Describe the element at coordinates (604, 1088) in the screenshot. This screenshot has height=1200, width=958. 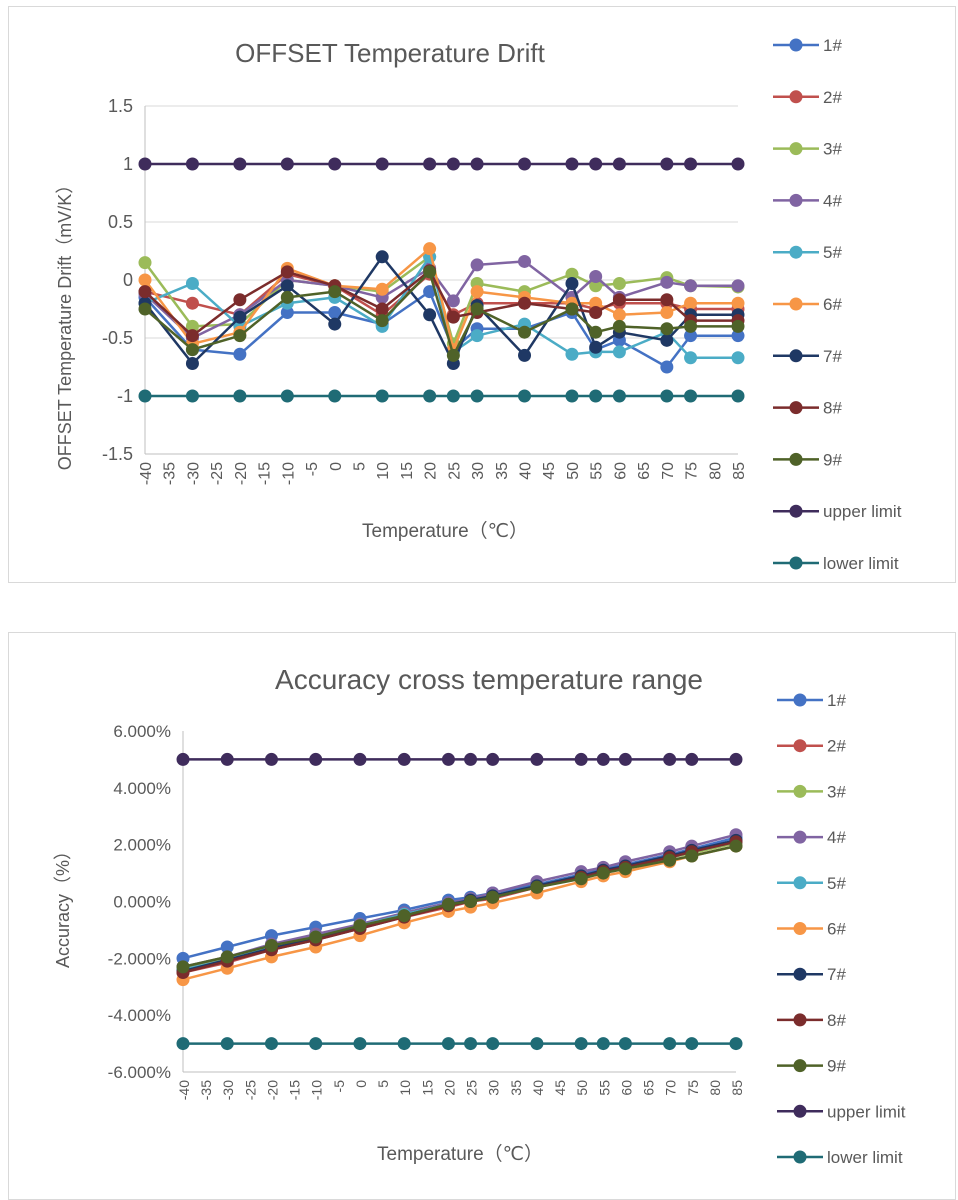
I see `x-tick-label: 55` at that location.